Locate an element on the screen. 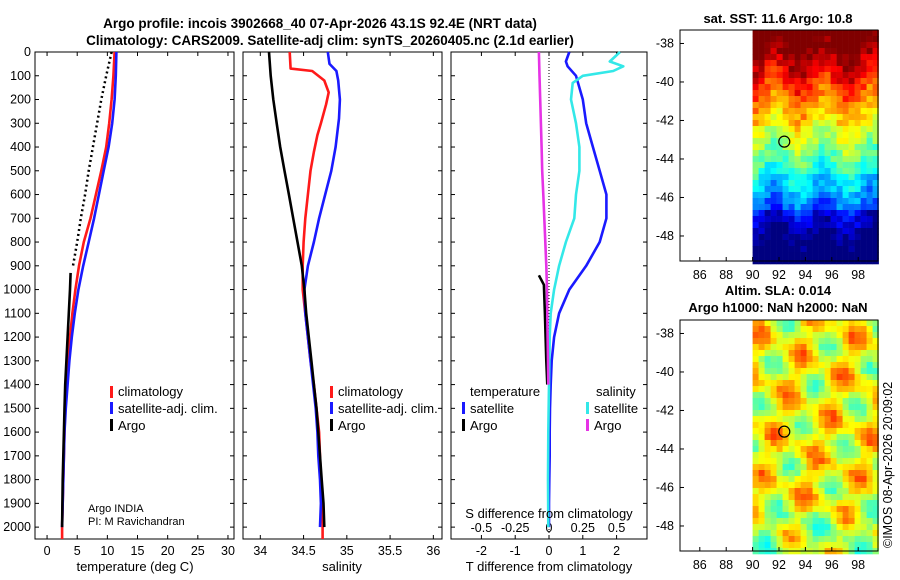 The height and width of the screenshot is (580, 900). series-line-argo-dotted is located at coordinates (92, 159).